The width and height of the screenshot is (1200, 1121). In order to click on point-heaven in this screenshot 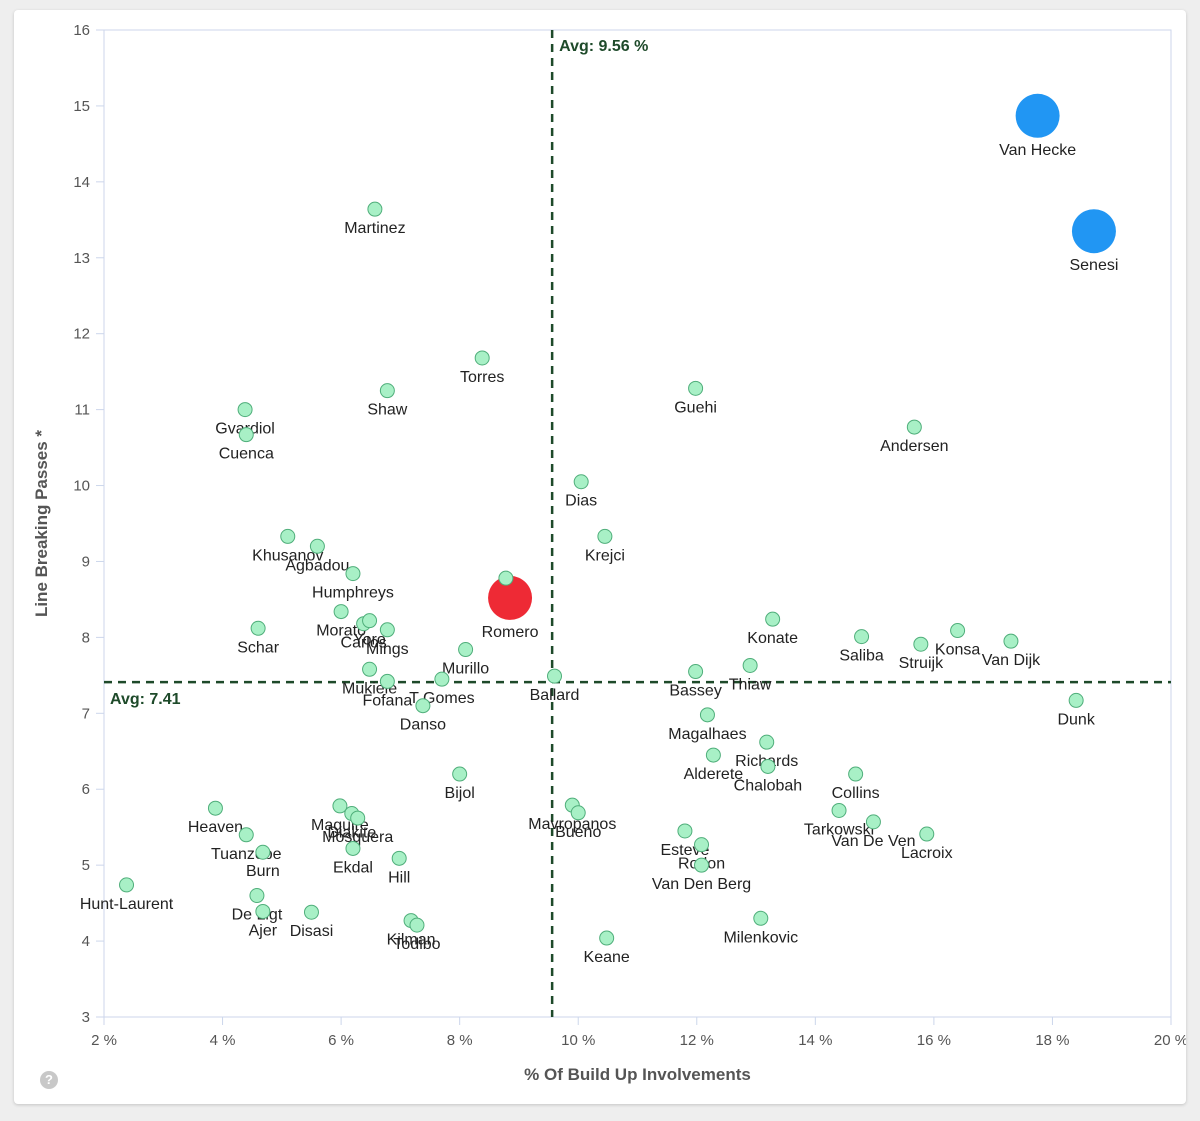, I will do `click(215, 808)`.